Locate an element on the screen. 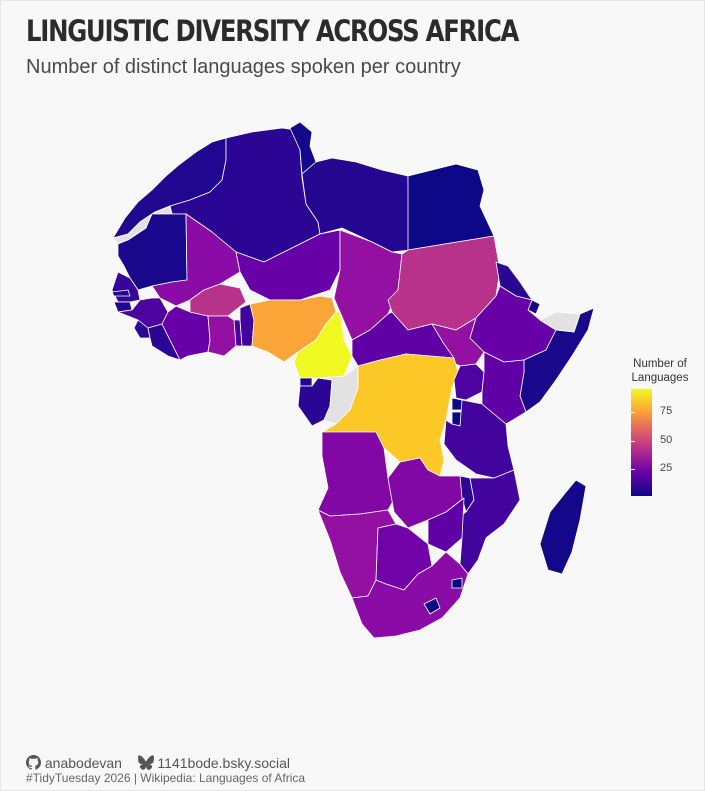 The width and height of the screenshot is (705, 791). country-zimbabwe is located at coordinates (446, 525).